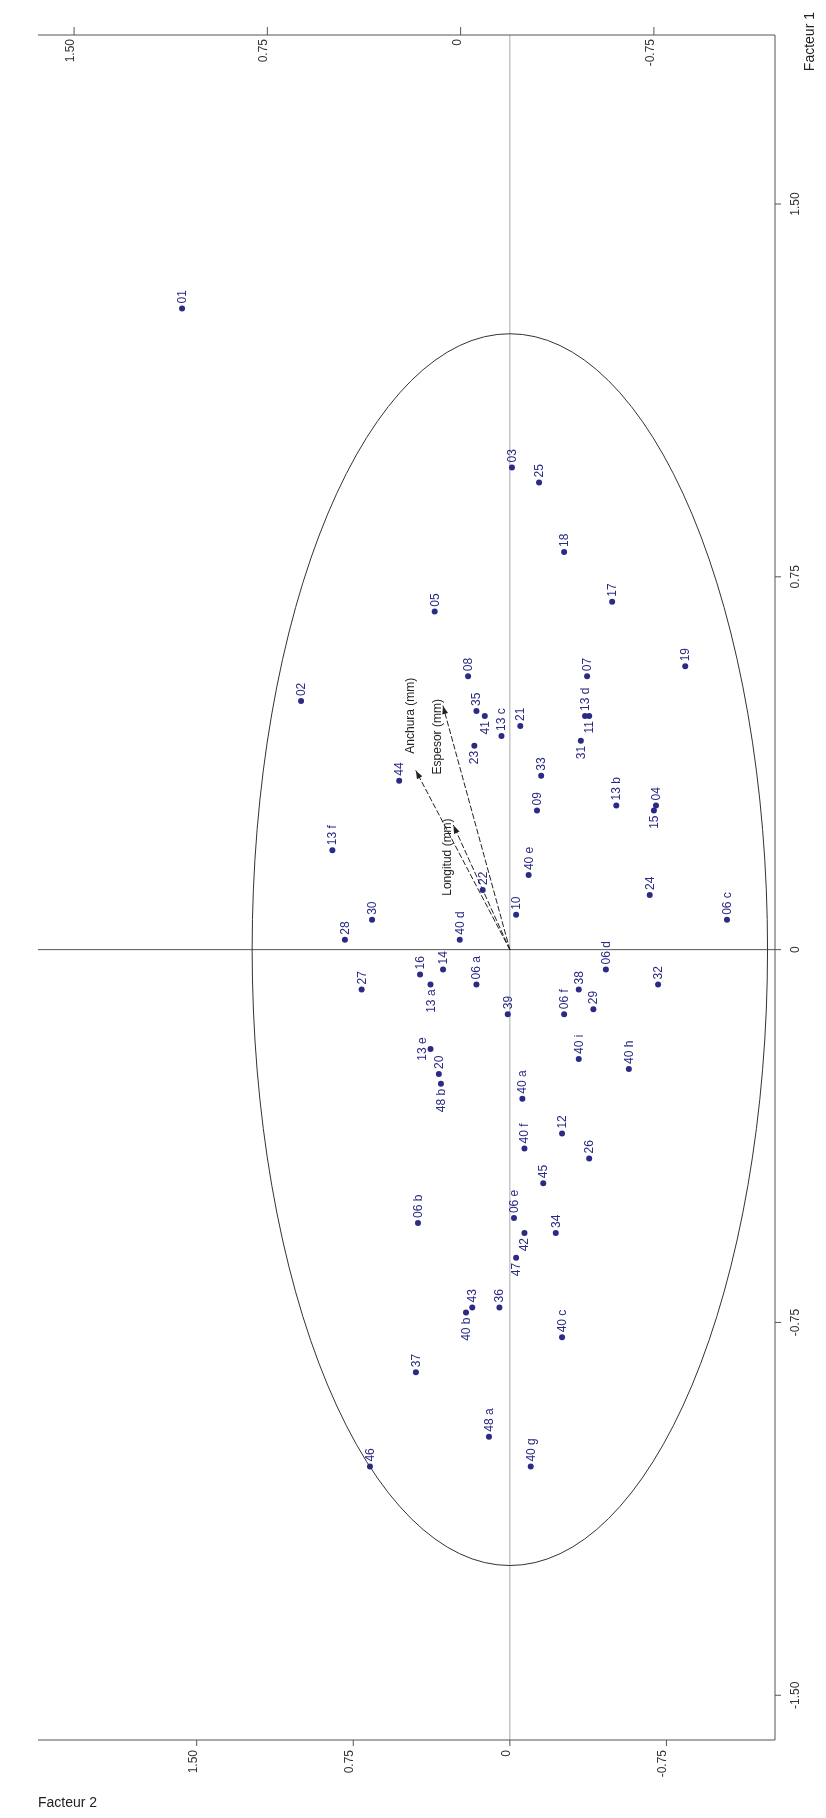 This screenshot has height=1818, width=826. I want to click on annotation: 40 b, so click(466, 1329).